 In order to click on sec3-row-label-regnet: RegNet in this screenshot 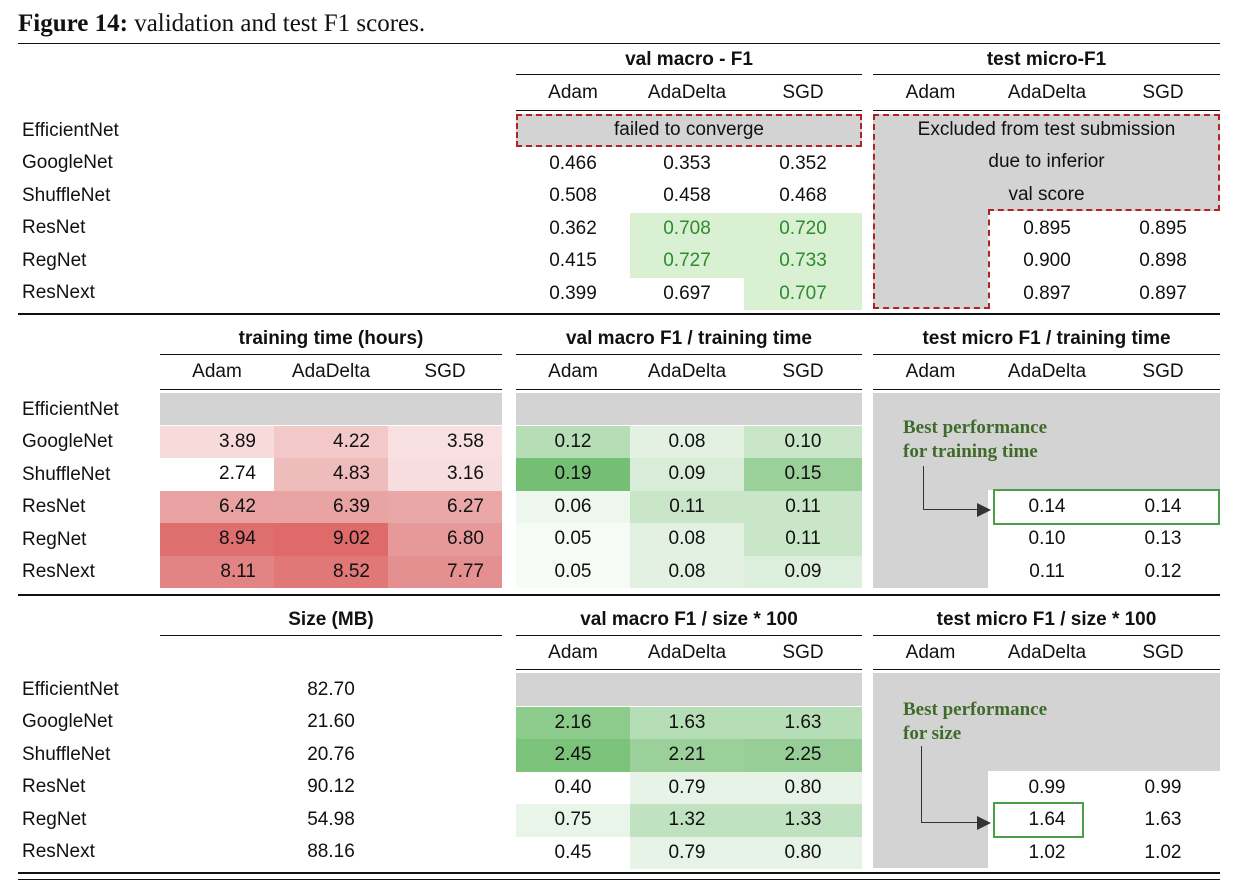, I will do `click(54, 819)`.